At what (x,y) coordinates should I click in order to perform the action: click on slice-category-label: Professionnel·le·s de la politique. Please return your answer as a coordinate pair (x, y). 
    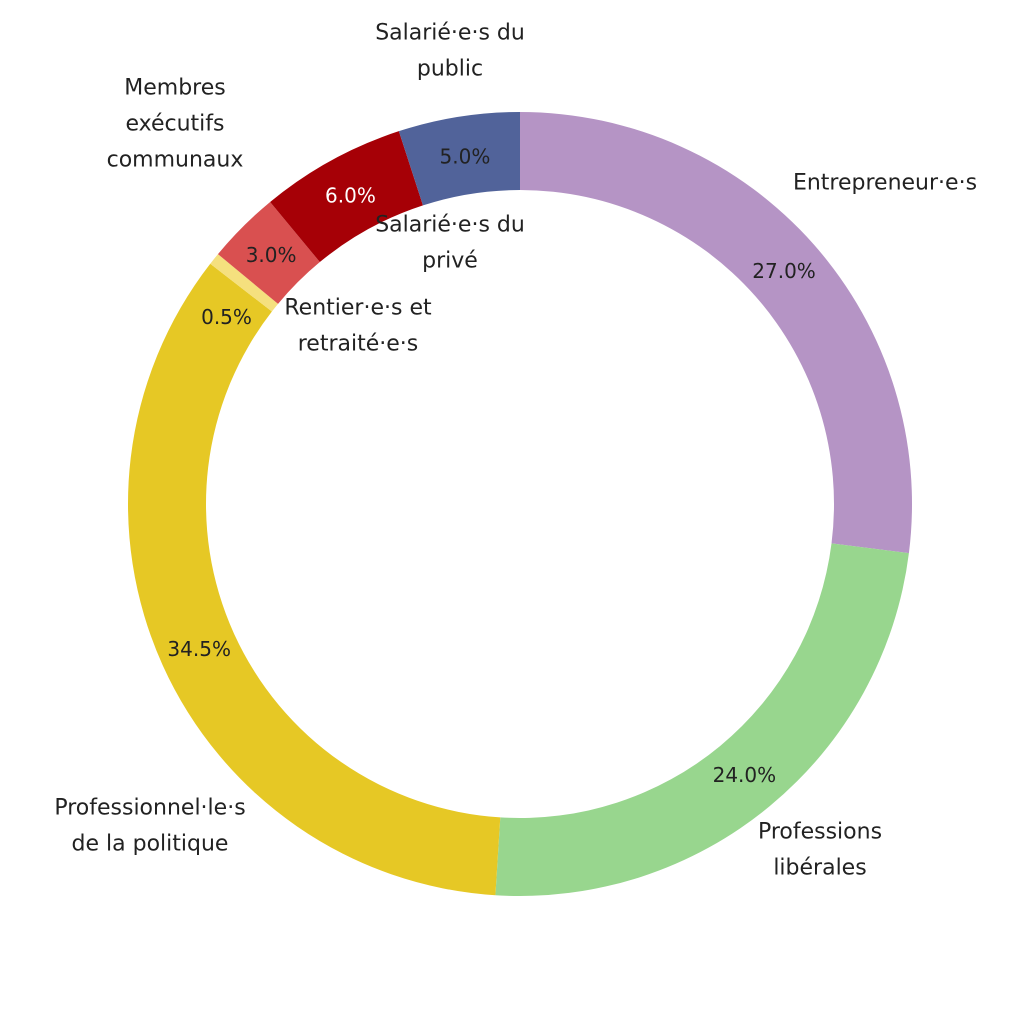
    Looking at the image, I should click on (149, 826).